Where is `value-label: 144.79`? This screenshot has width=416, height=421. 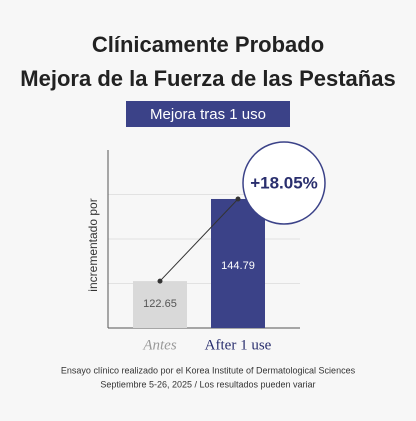 value-label: 144.79 is located at coordinates (238, 266).